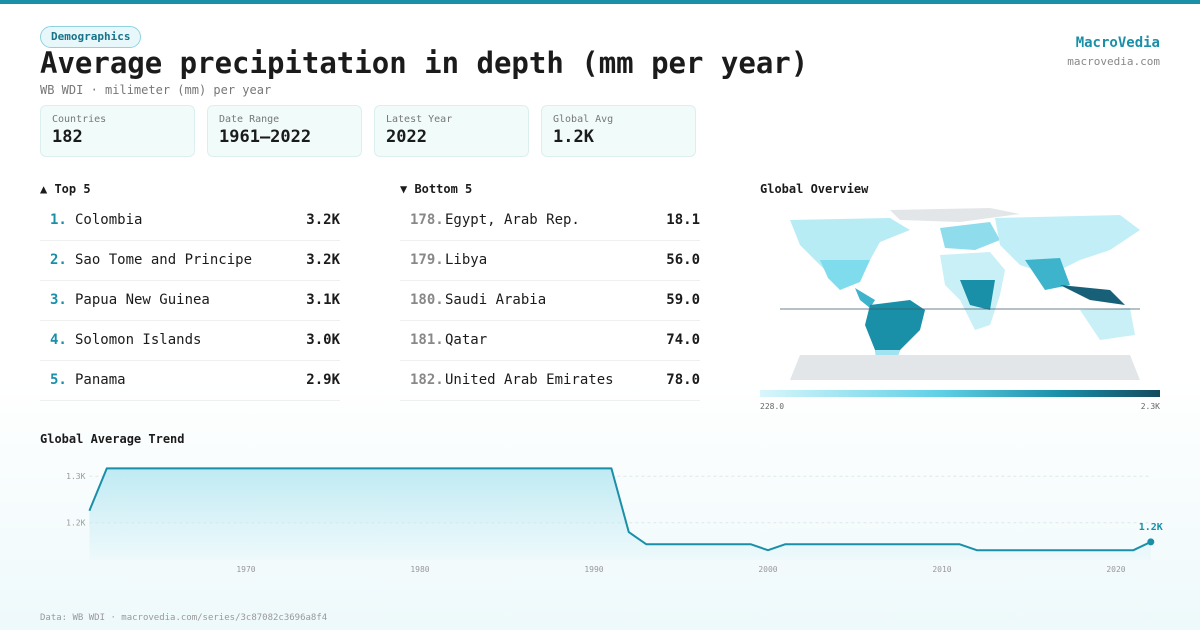 This screenshot has height=630, width=1200. What do you see at coordinates (58, 260) in the screenshot?
I see `rank: 2.` at bounding box center [58, 260].